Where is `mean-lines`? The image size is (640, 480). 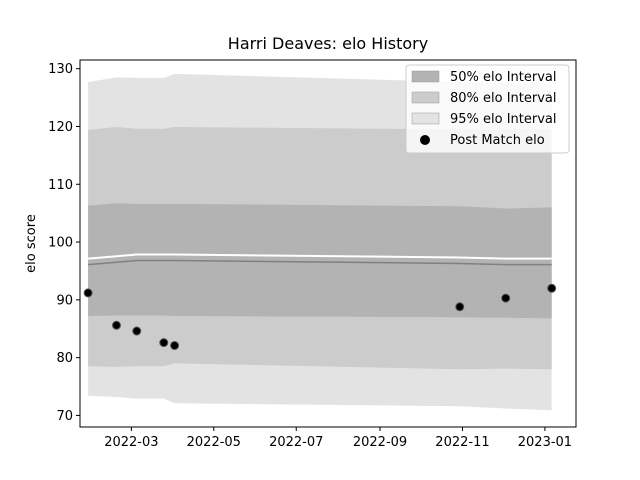 mean-lines is located at coordinates (320, 259).